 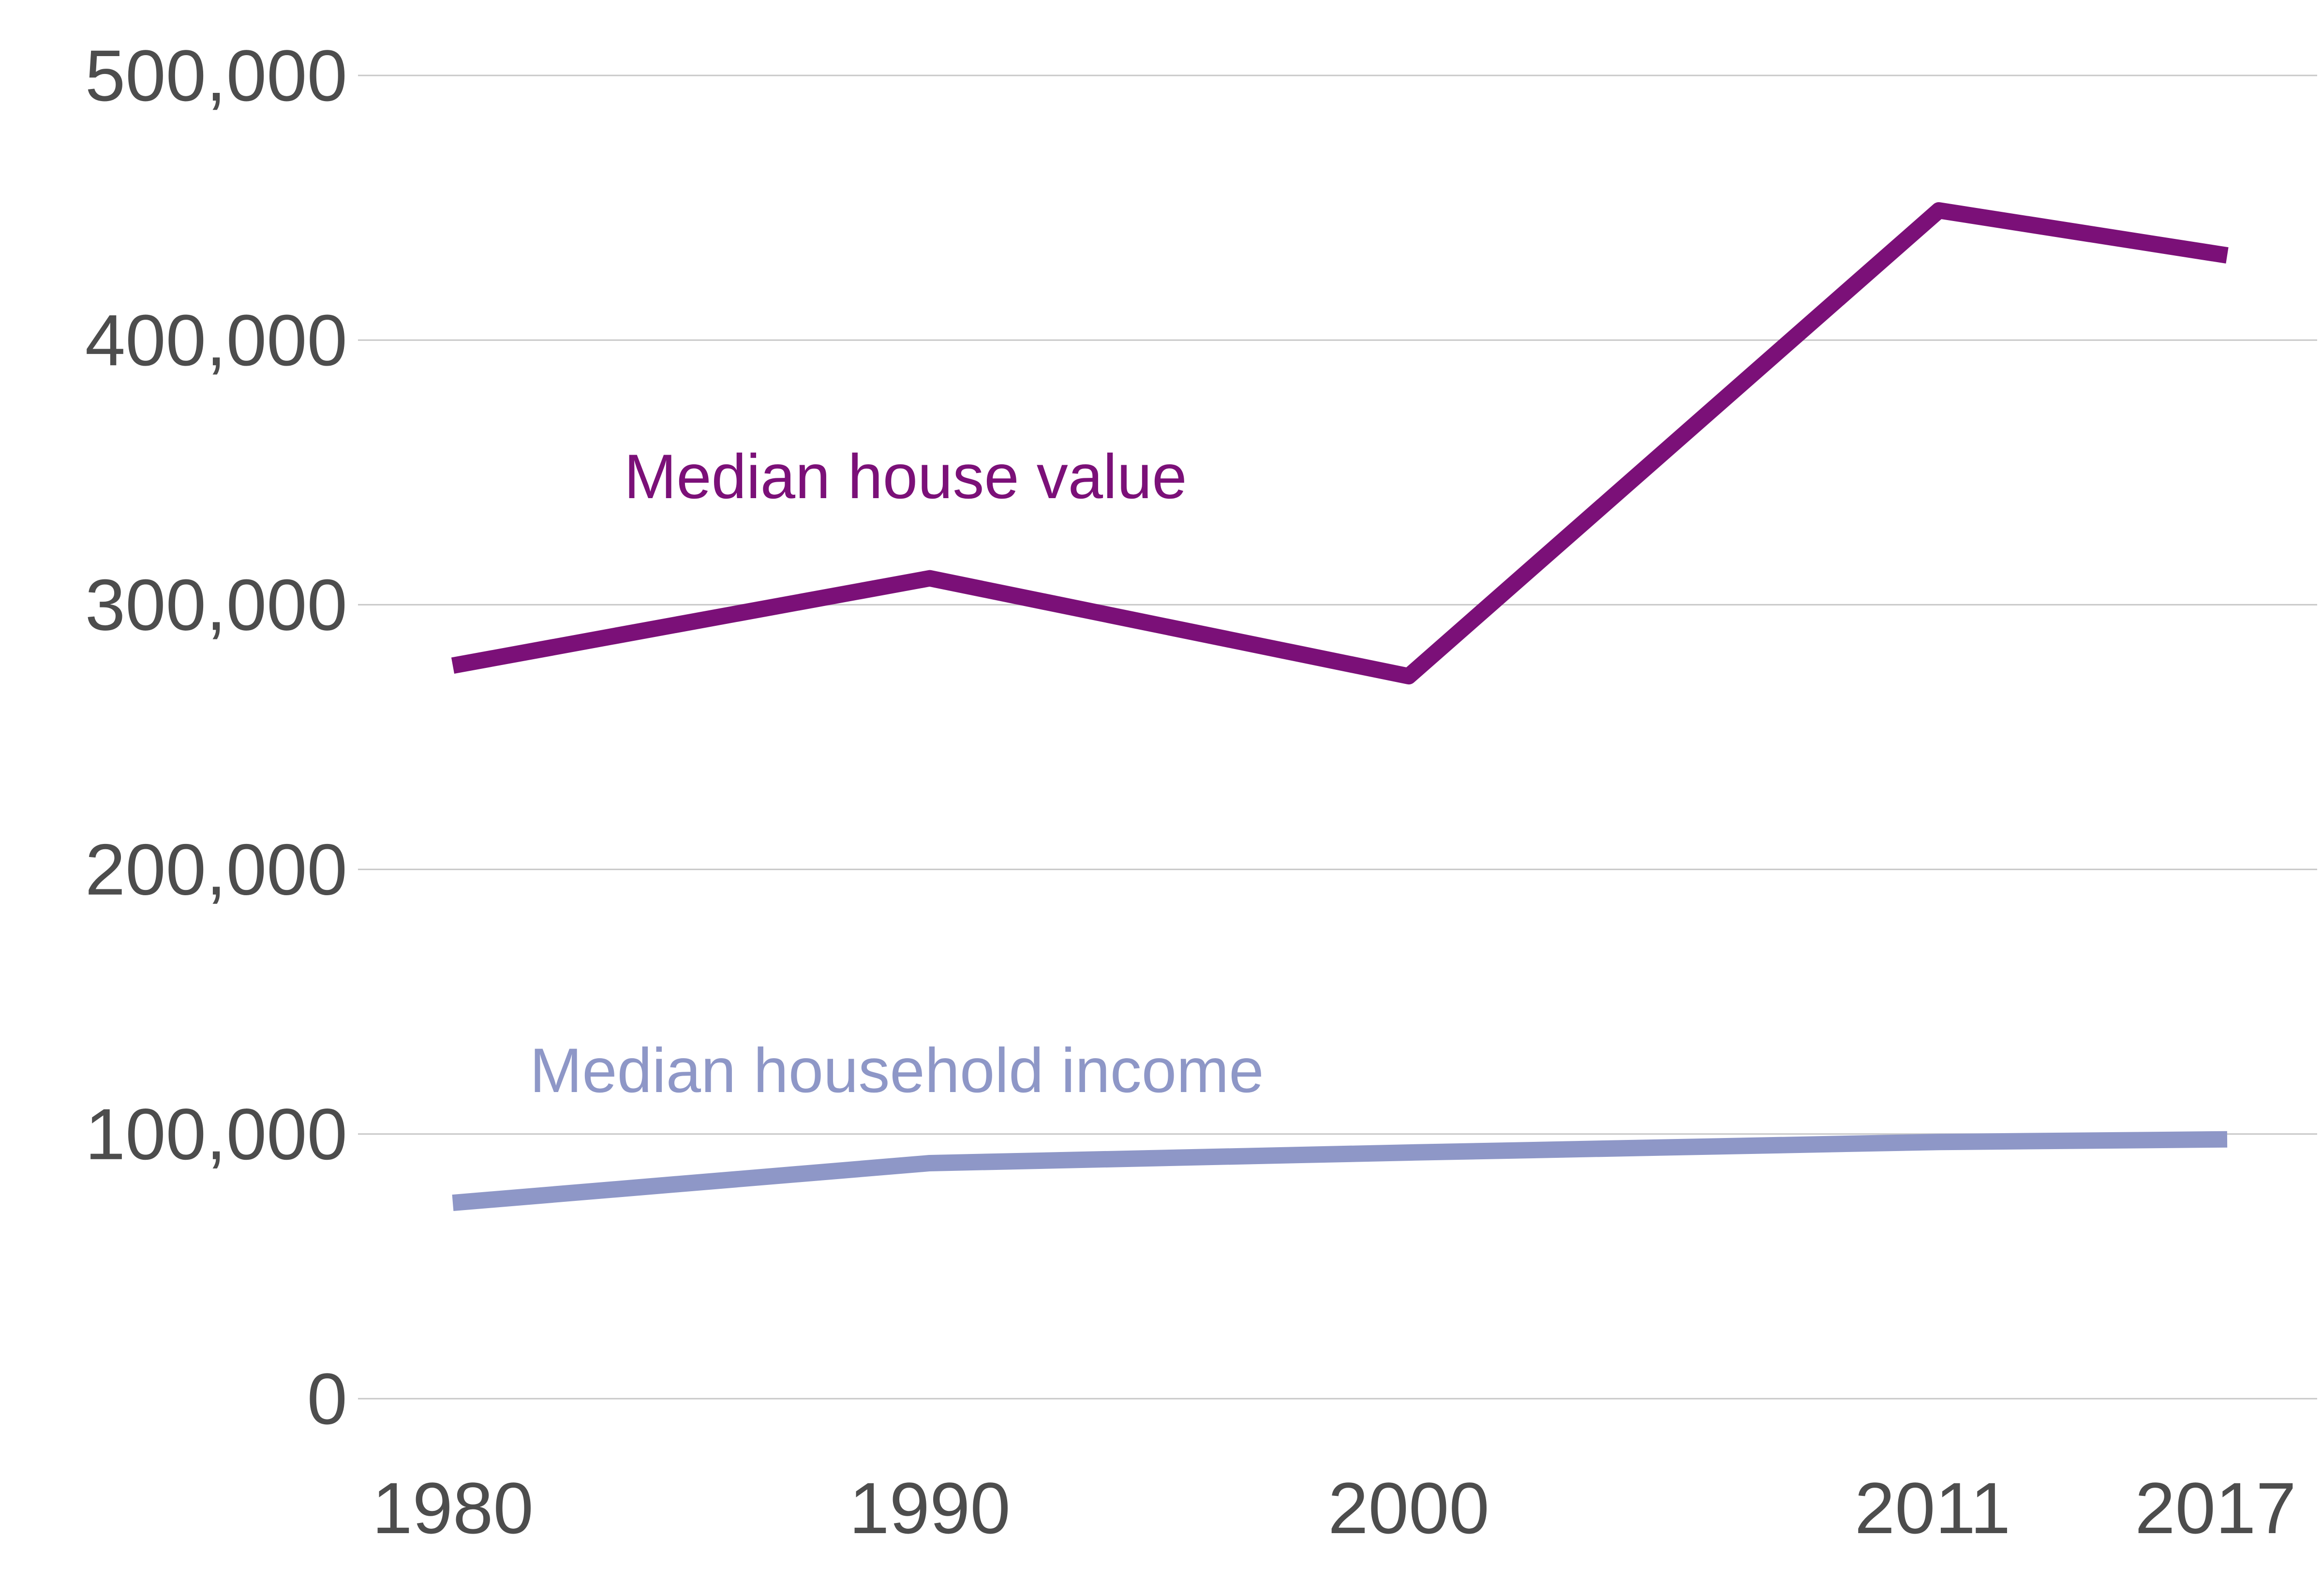 I want to click on x-tick-label: 1990, so click(x=930, y=1508).